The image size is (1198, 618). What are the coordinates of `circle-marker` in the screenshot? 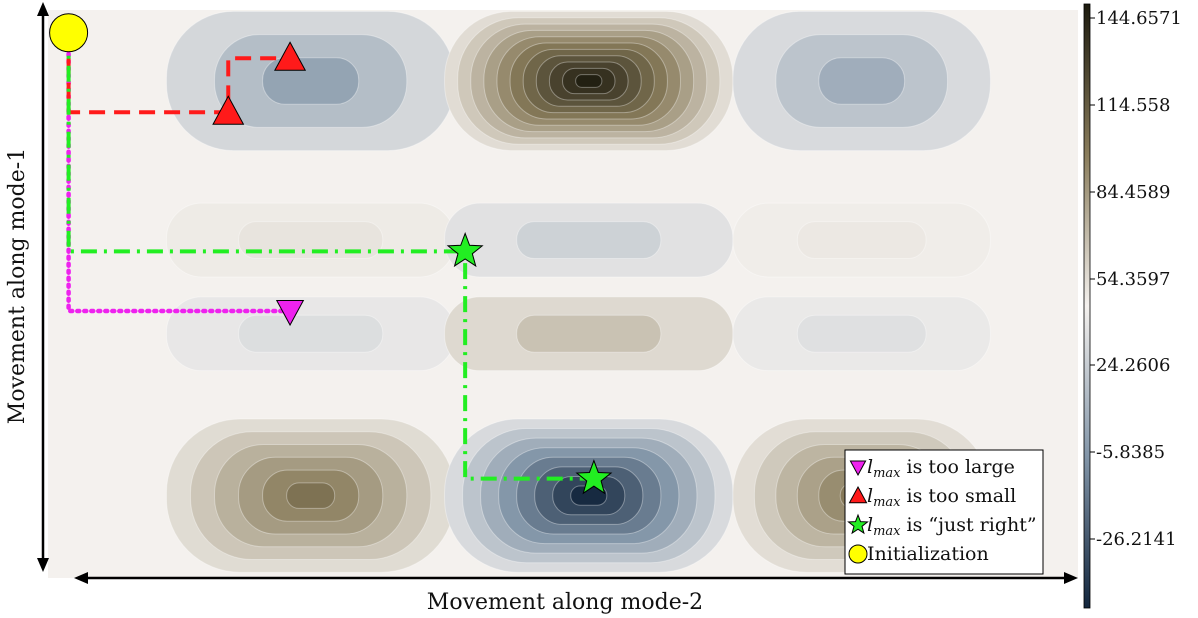 It's located at (69, 33).